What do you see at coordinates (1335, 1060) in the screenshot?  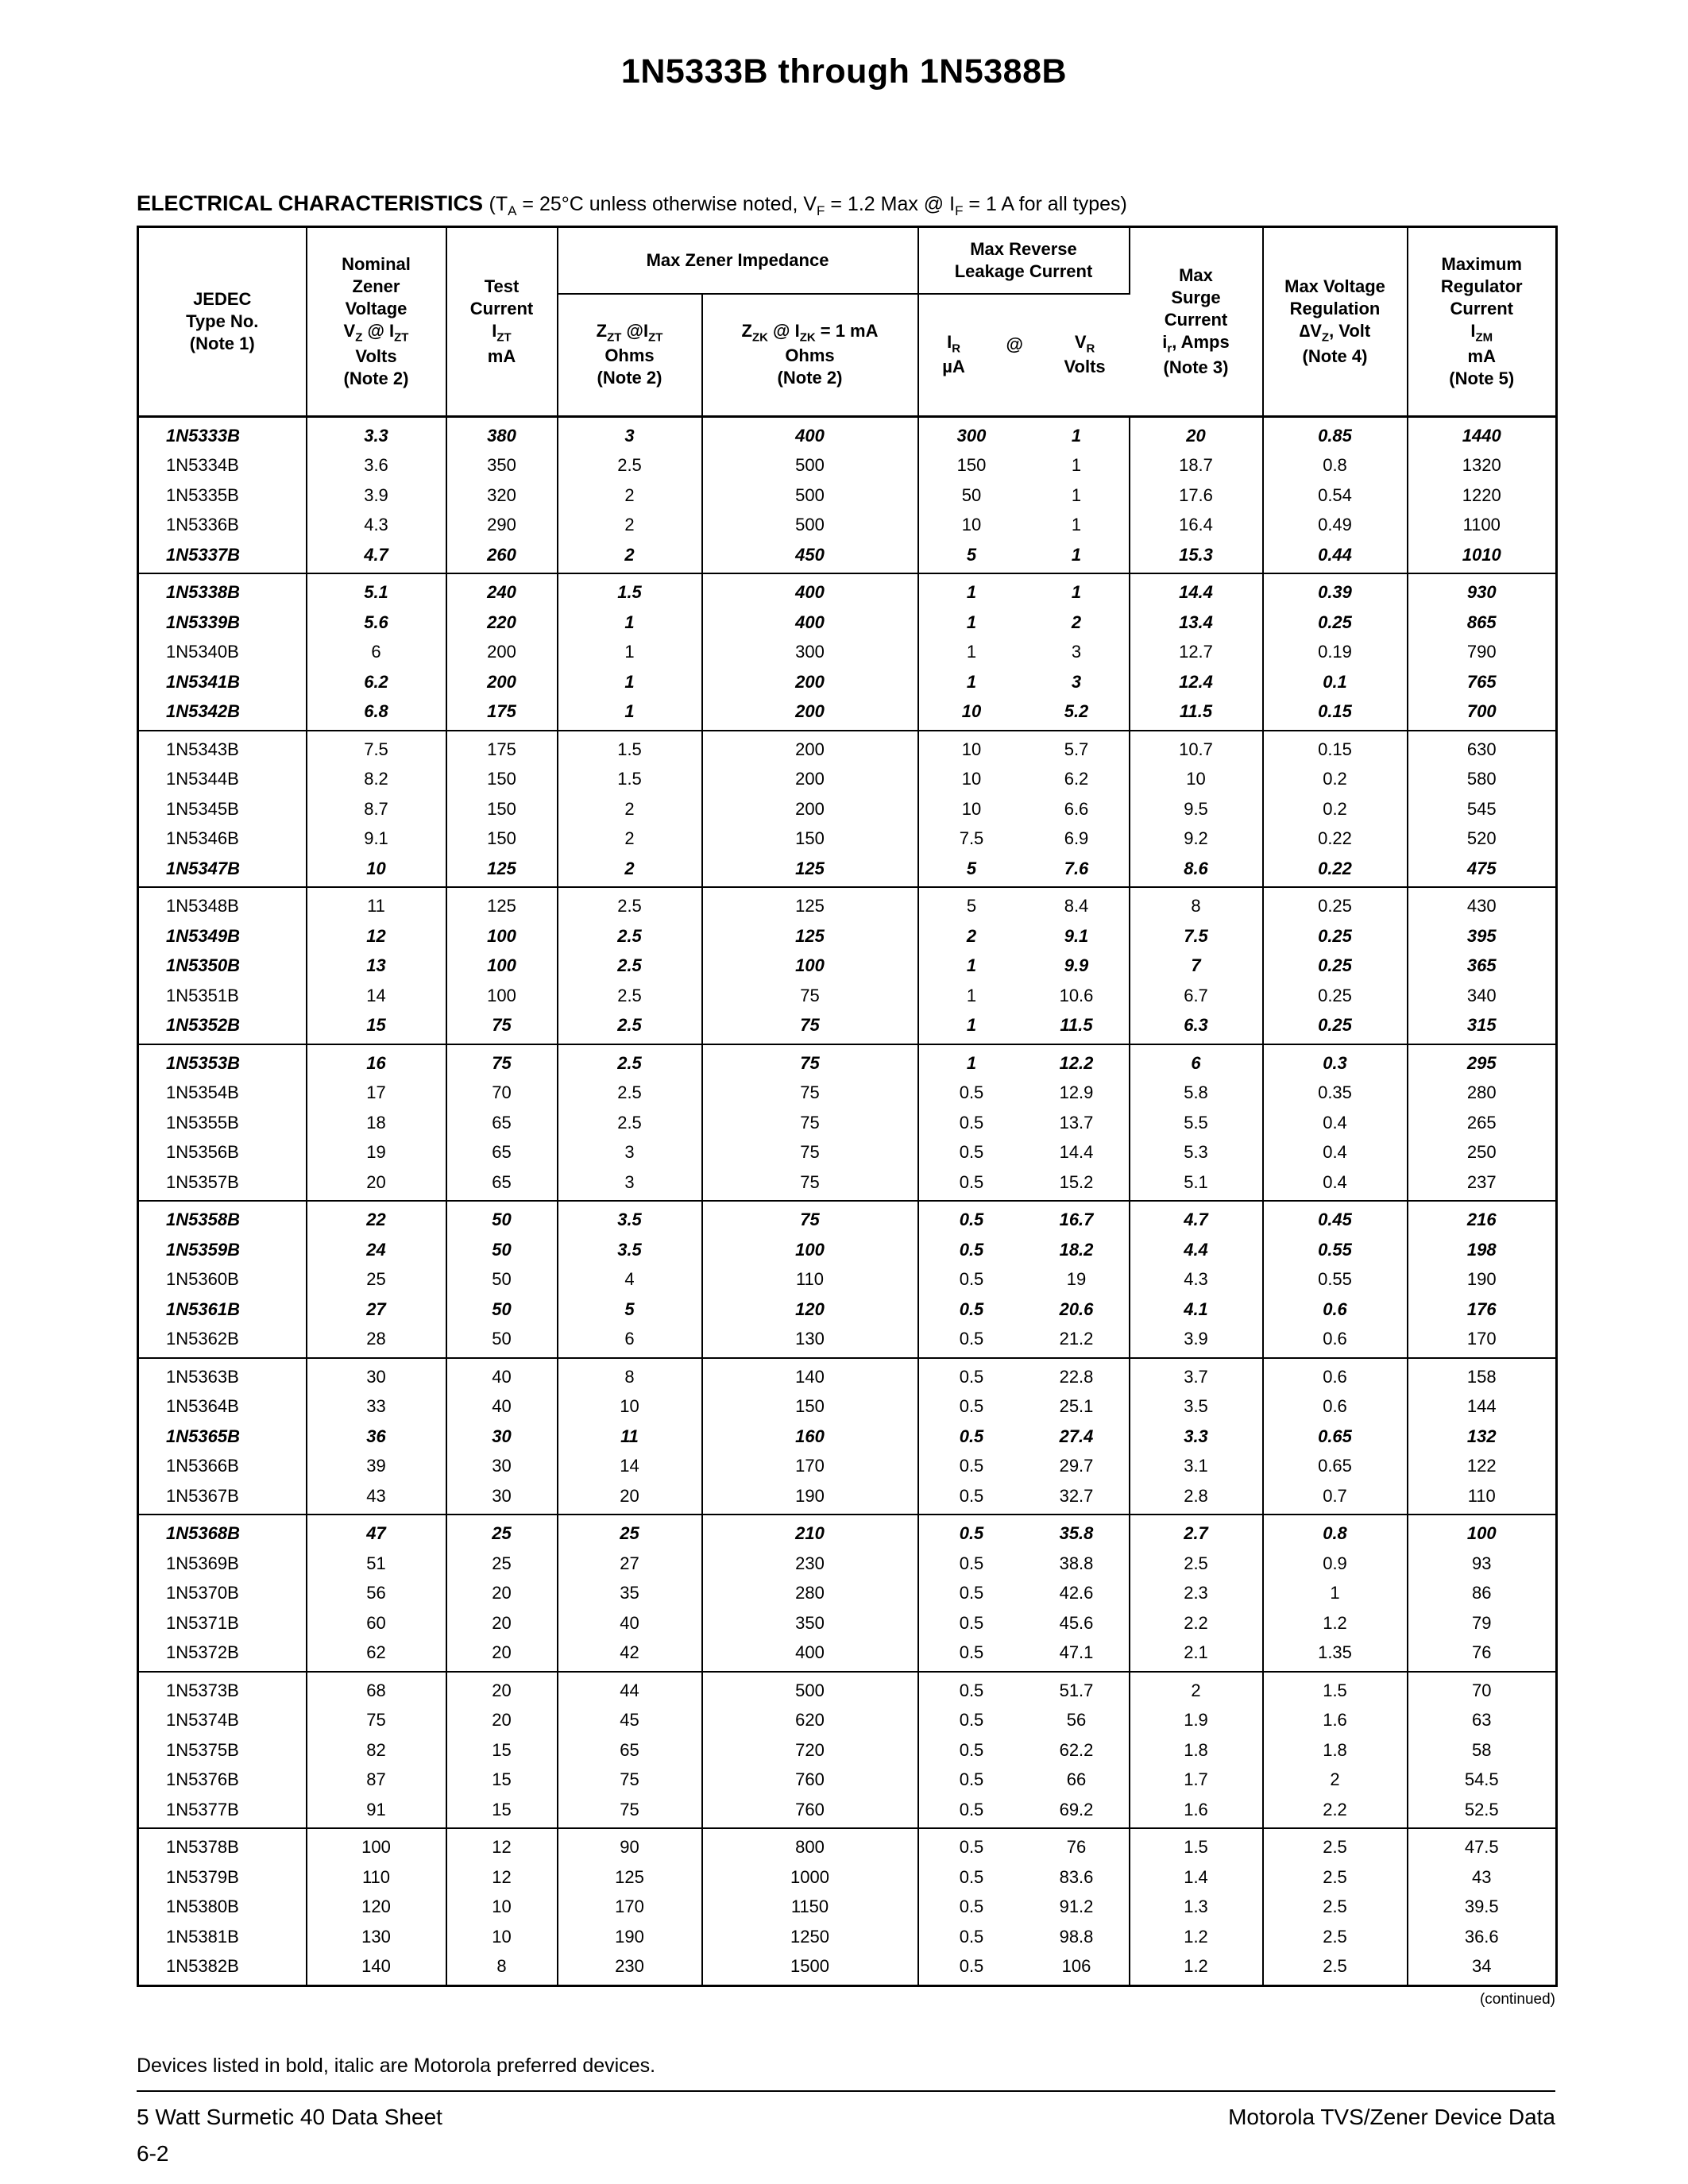 I see `cell-value: 0.3` at bounding box center [1335, 1060].